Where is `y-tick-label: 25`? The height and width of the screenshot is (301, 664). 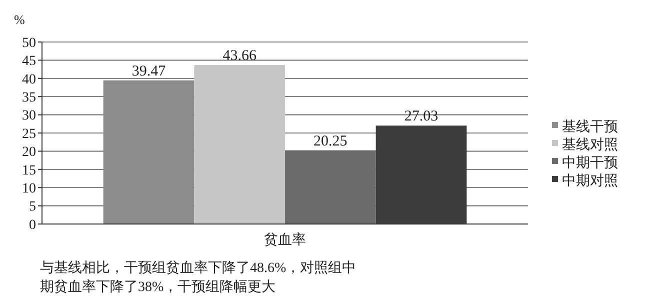
y-tick-label: 25 is located at coordinates (29, 134).